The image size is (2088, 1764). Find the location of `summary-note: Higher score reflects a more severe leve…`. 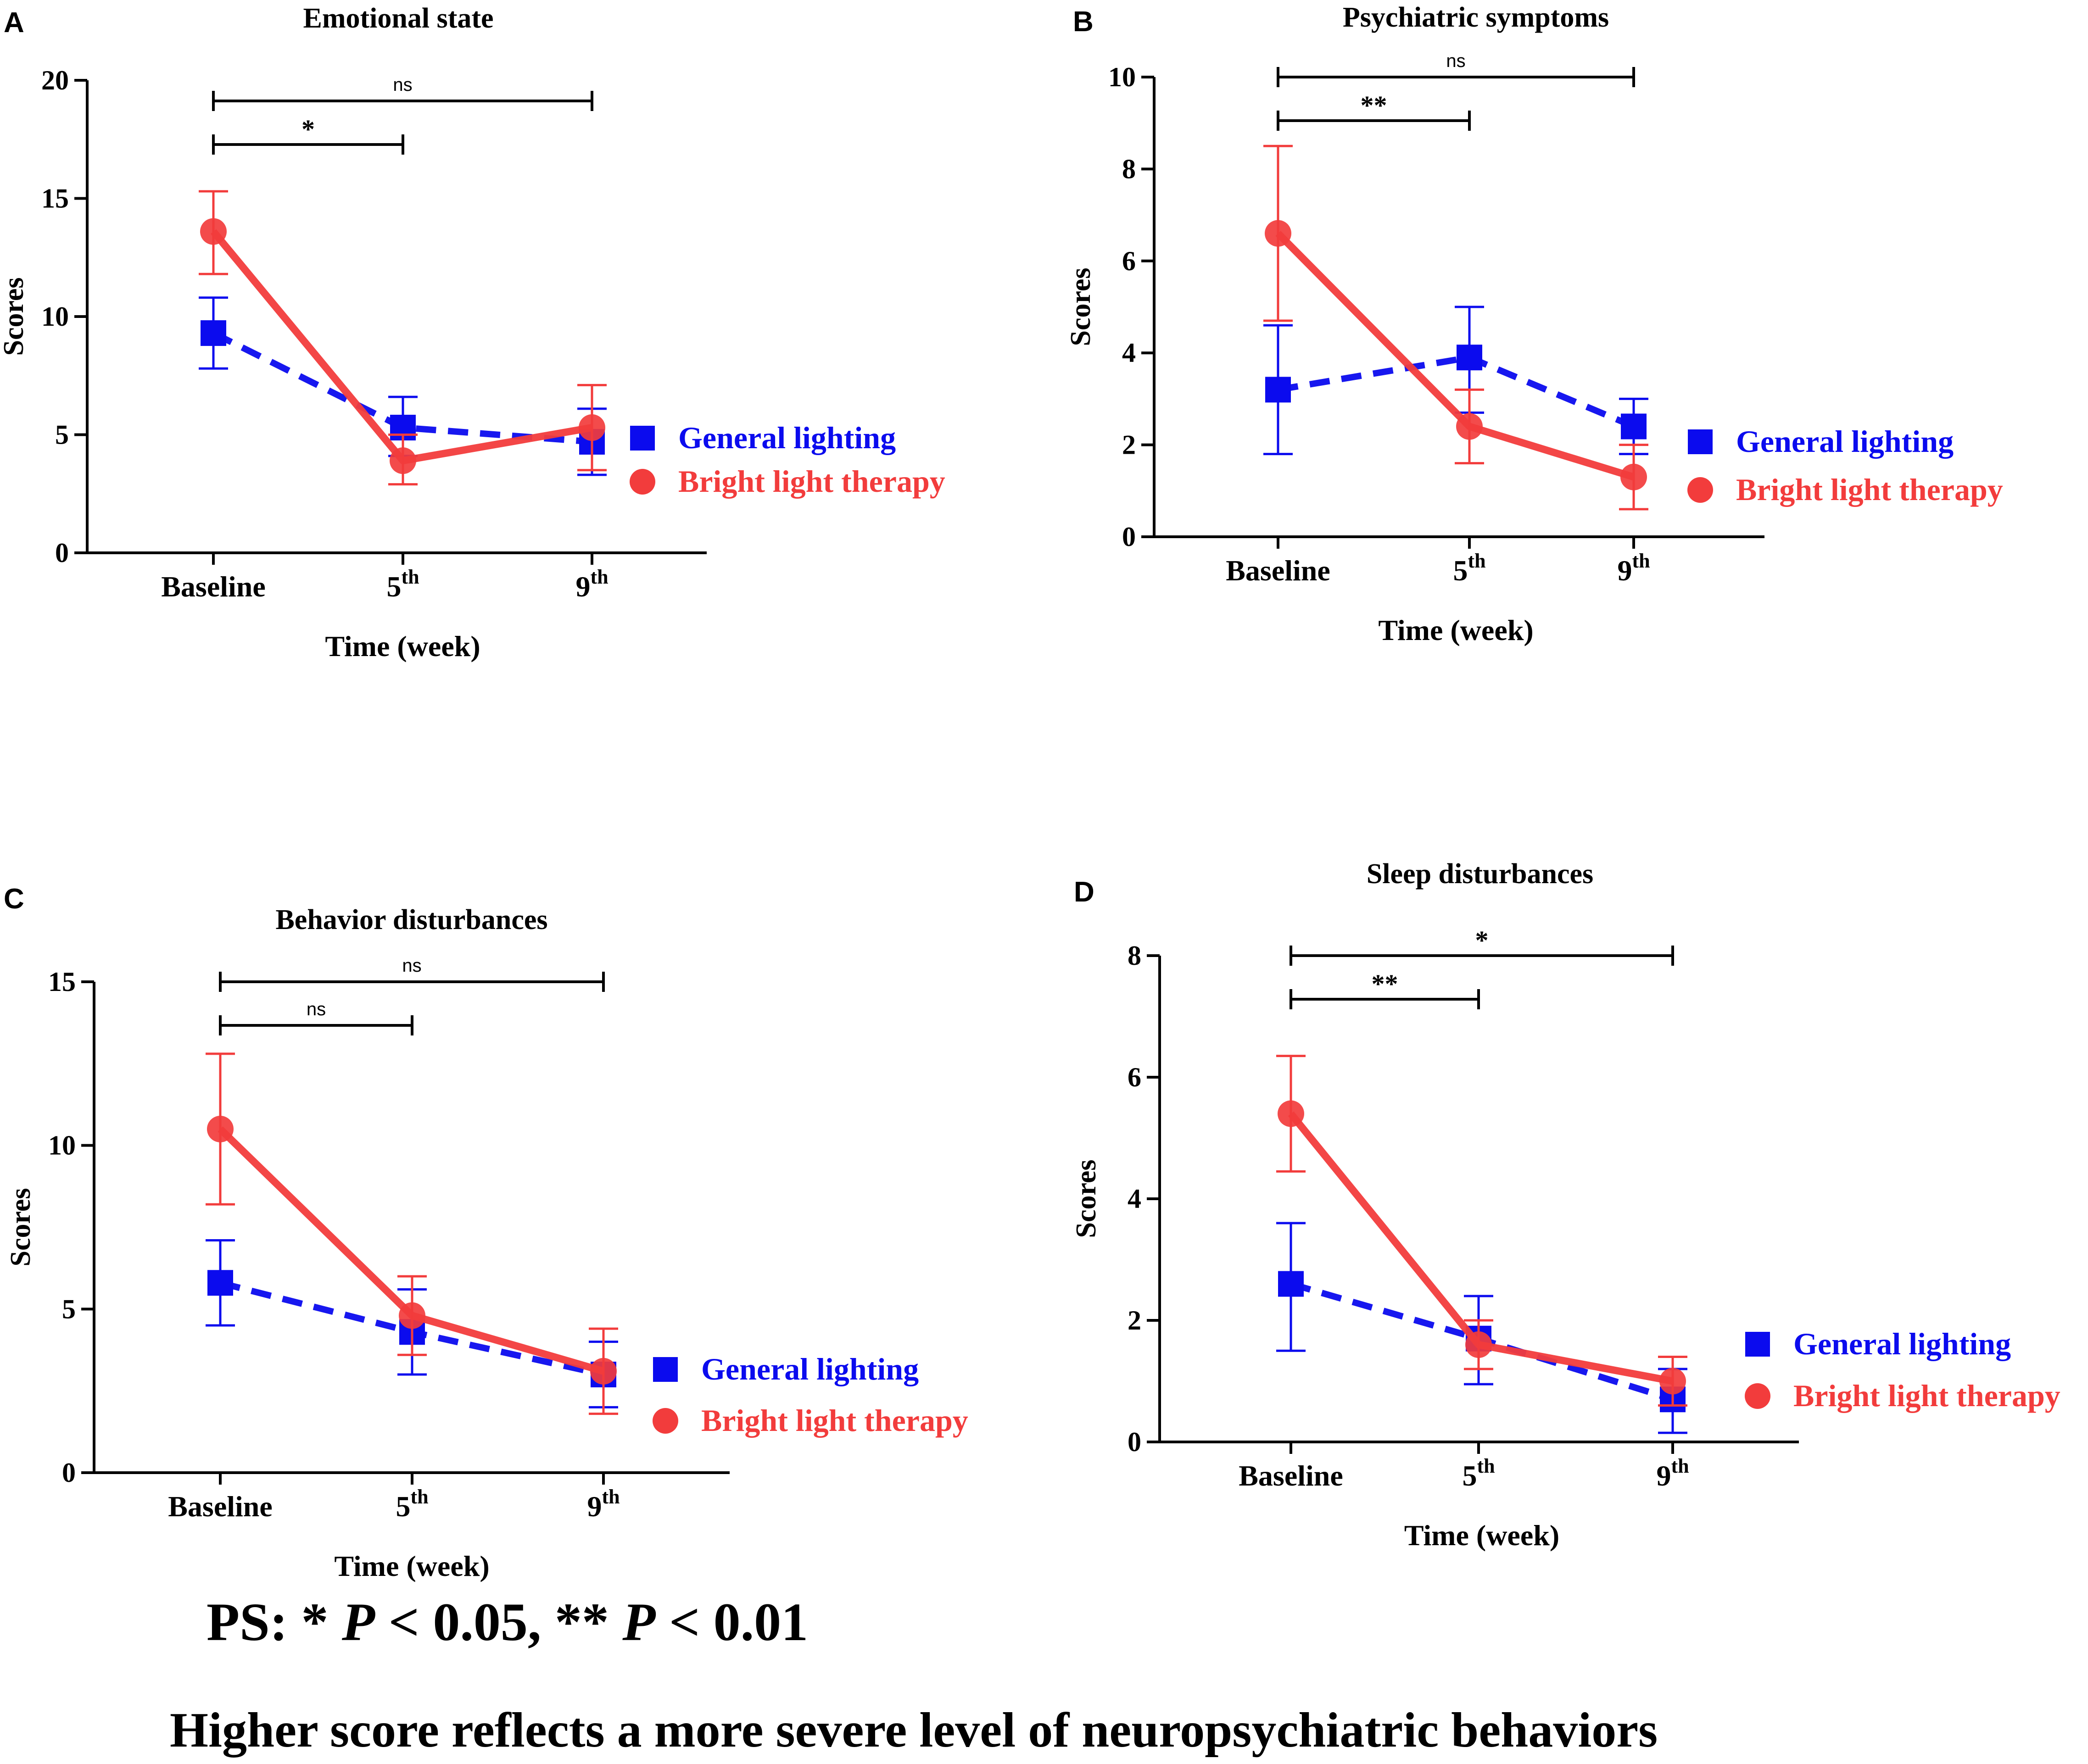

summary-note: Higher score reflects a more severe leve… is located at coordinates (914, 1730).